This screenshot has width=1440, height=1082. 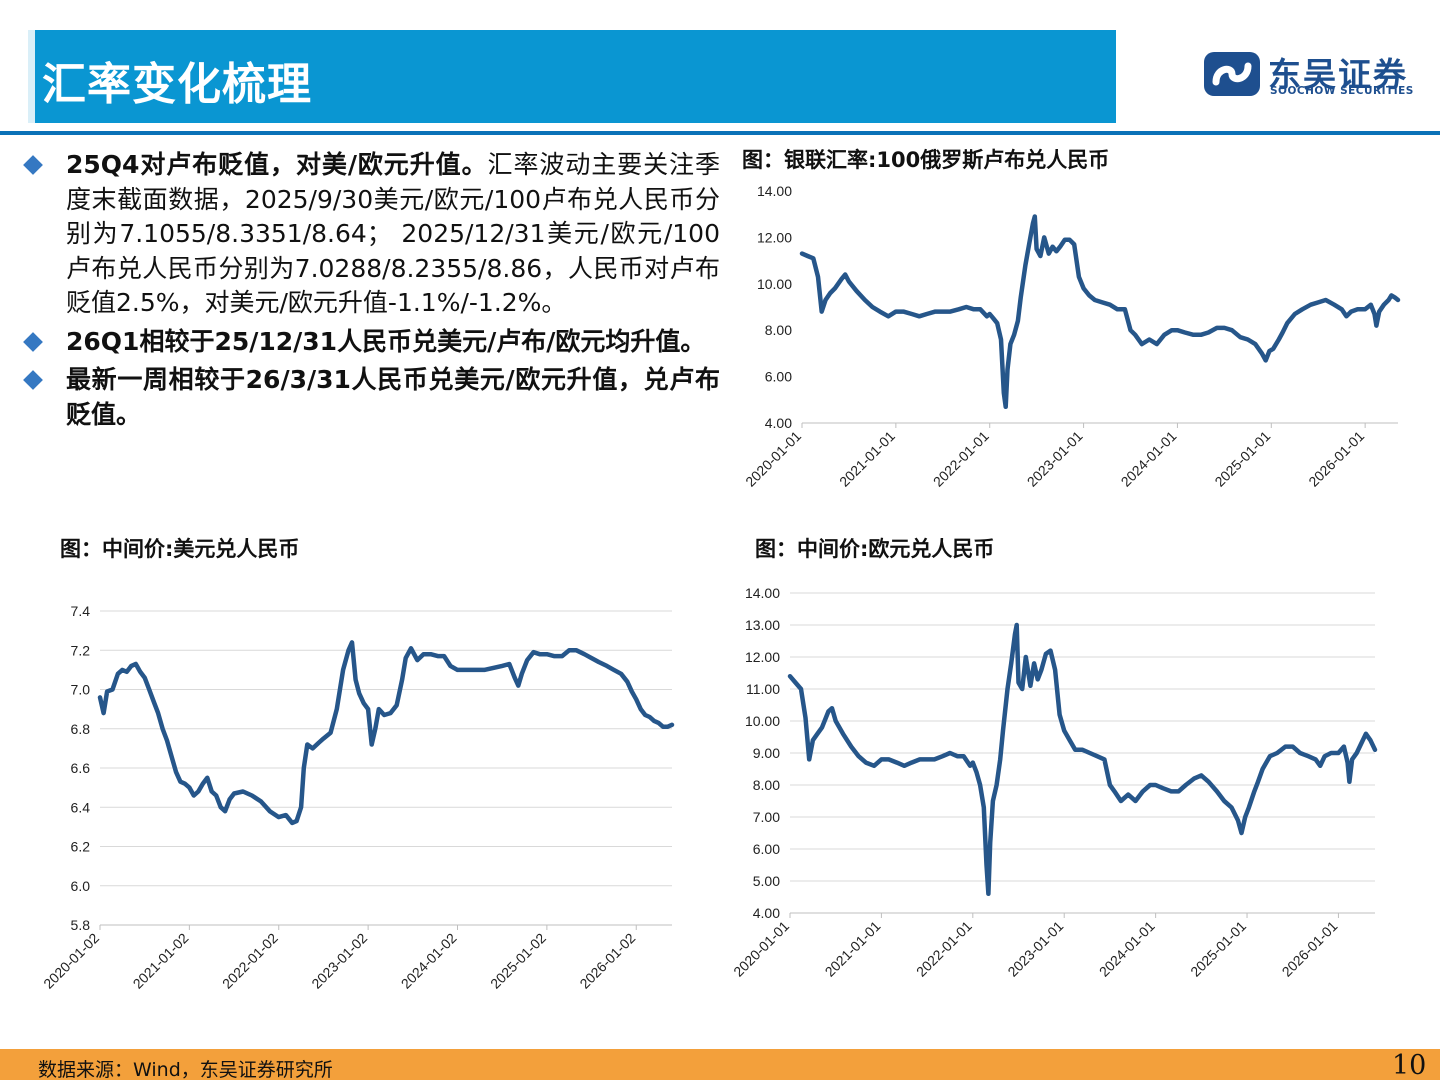 What do you see at coordinates (720, 133) in the screenshot?
I see `header-rule` at bounding box center [720, 133].